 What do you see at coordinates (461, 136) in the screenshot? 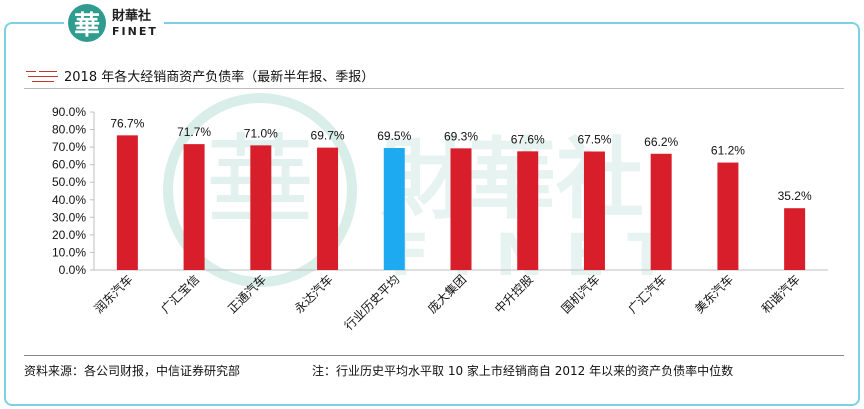
I see `bar-value-label: 69.3%` at bounding box center [461, 136].